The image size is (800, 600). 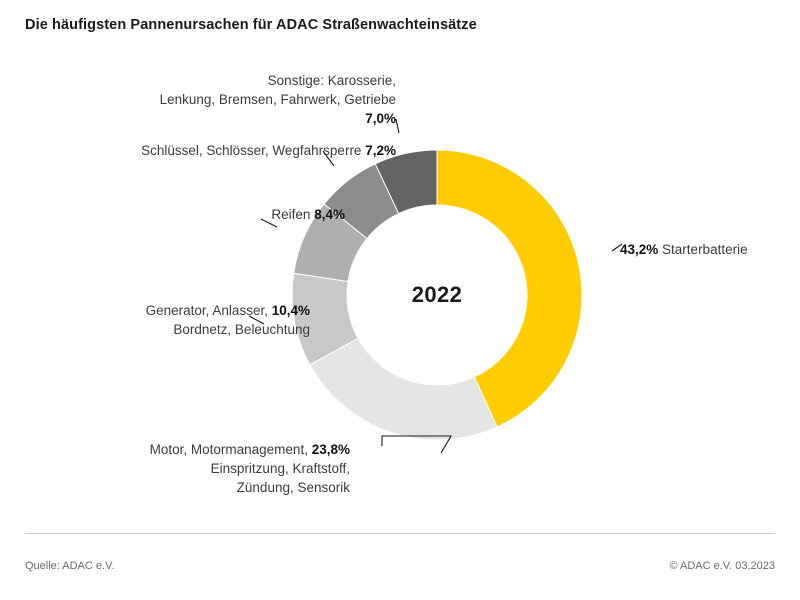 I want to click on slice-value-sonstige: 7,0%, so click(x=380, y=118).